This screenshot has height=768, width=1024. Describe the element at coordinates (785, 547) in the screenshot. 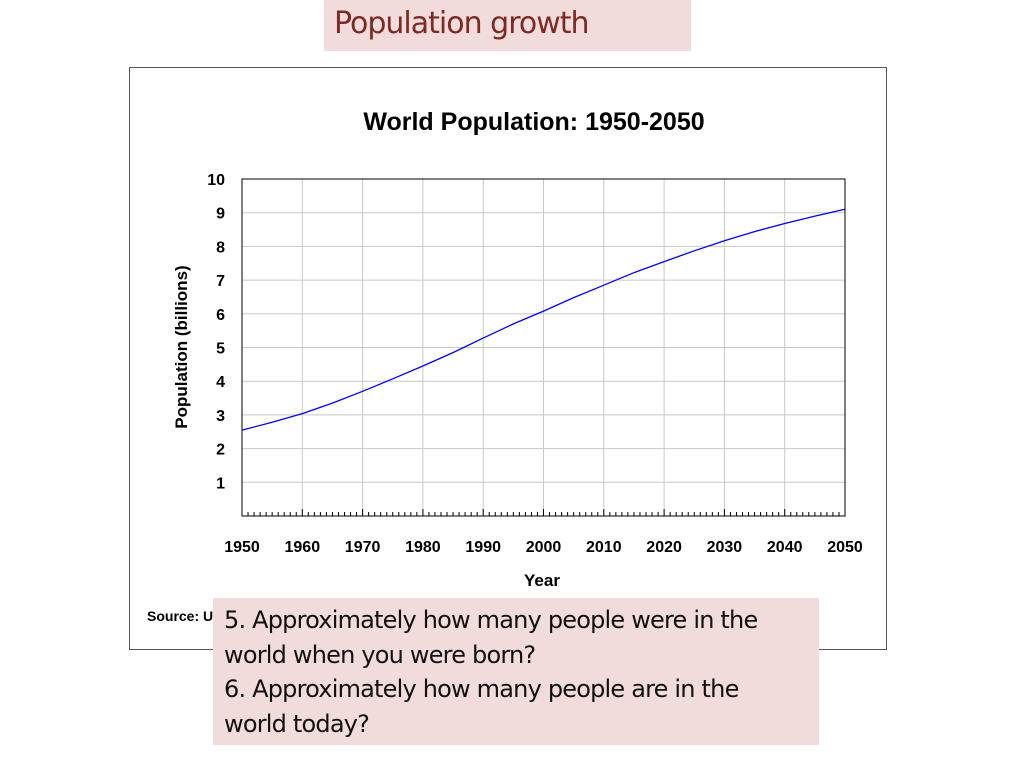

I see `x-tick-label: 2040` at that location.